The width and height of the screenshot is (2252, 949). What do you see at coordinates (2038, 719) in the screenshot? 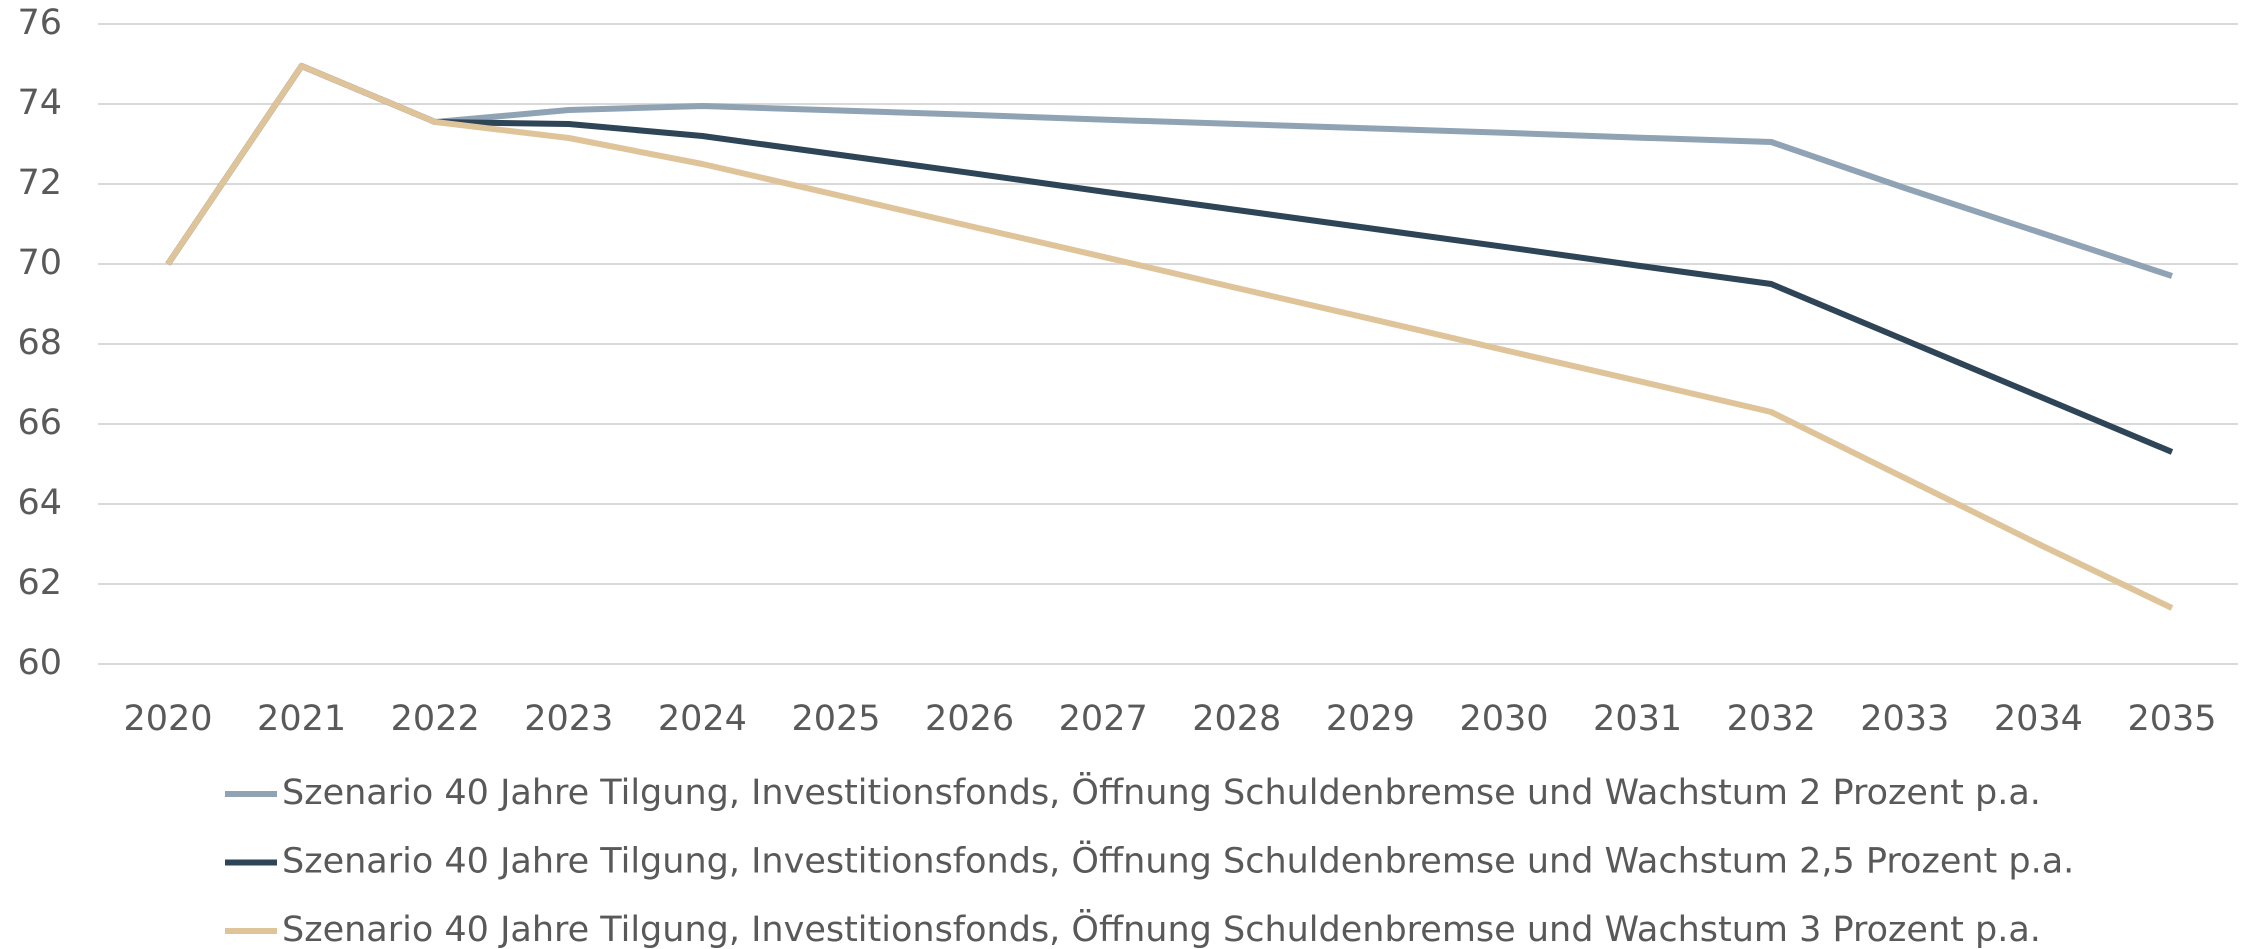
I see `x-tick-label: 2034` at bounding box center [2038, 719].